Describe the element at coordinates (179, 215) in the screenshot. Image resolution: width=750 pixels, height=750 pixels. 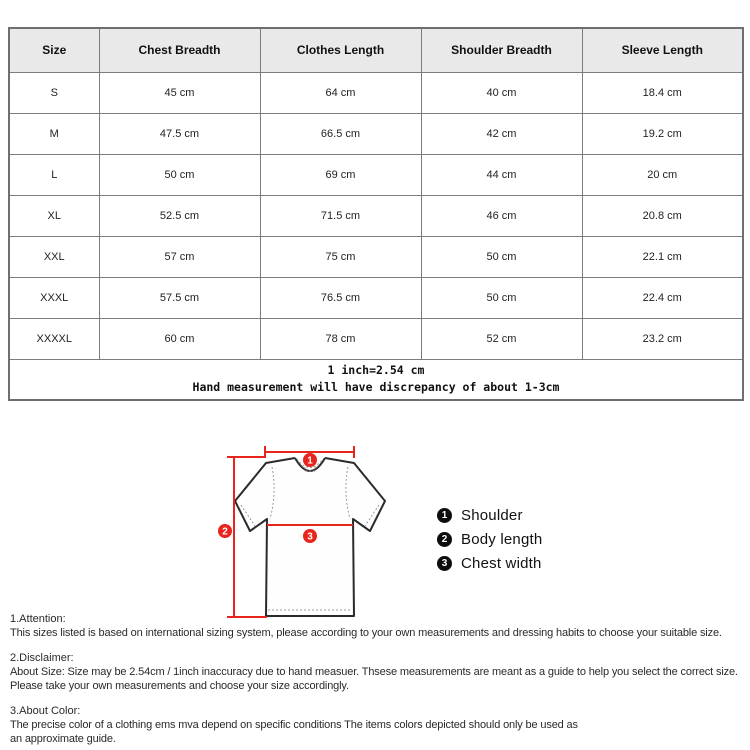
I see `chest-cell: 52.5 cm` at that location.